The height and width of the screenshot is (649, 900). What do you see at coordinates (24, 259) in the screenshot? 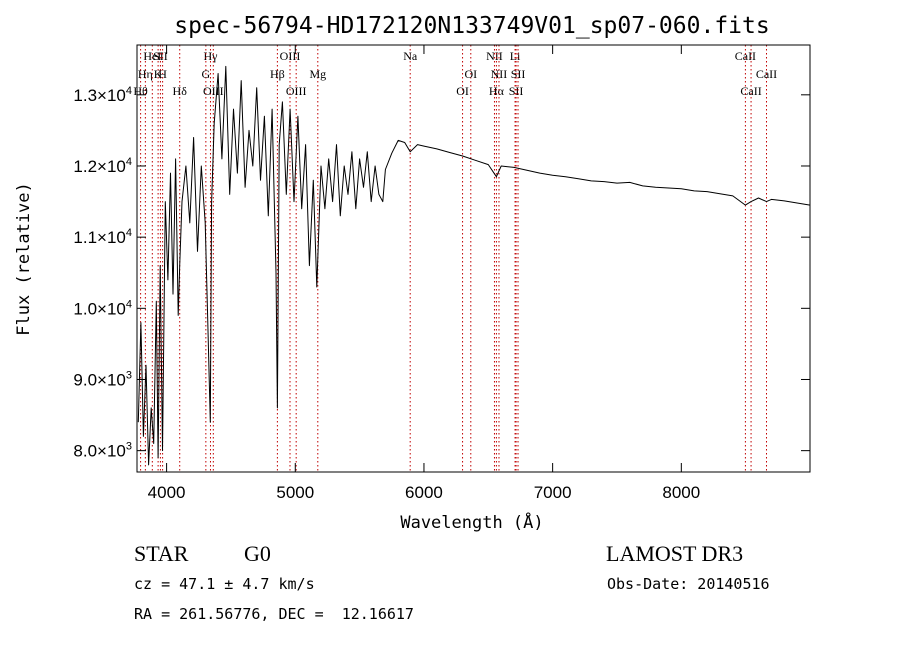
I see `y-axis-label: Flux (relative)` at bounding box center [24, 259].